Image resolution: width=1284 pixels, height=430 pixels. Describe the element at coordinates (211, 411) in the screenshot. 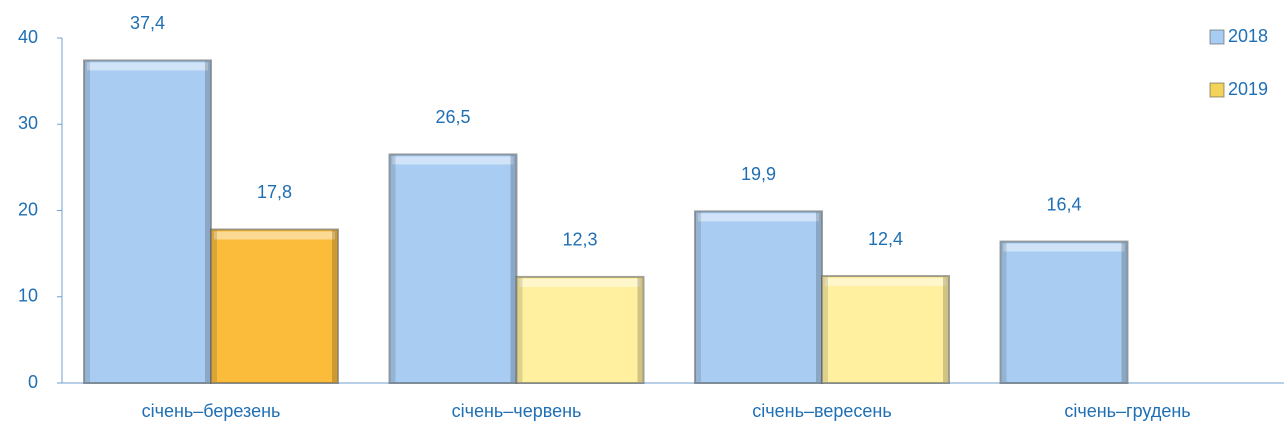

I see `x-tick-label: січень–березень` at that location.